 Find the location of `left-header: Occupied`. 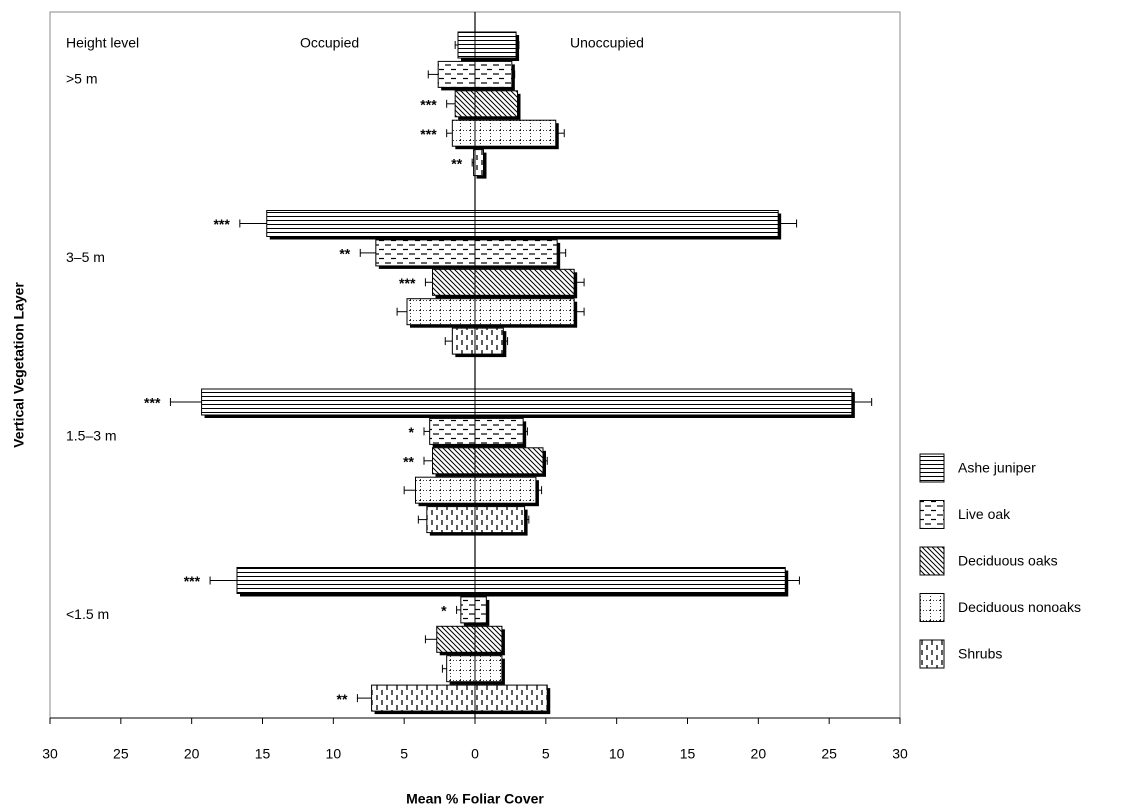

left-header: Occupied is located at coordinates (329, 43).